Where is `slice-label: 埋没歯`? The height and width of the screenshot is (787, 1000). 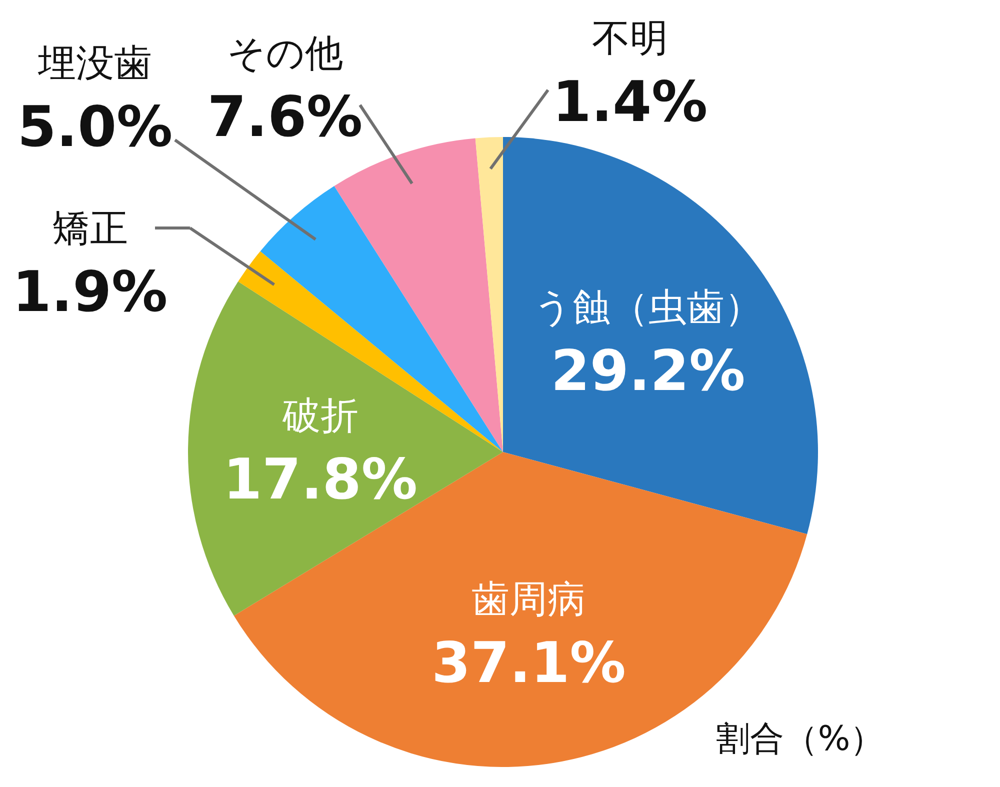
slice-label: 埋没歯 is located at coordinates (94, 63).